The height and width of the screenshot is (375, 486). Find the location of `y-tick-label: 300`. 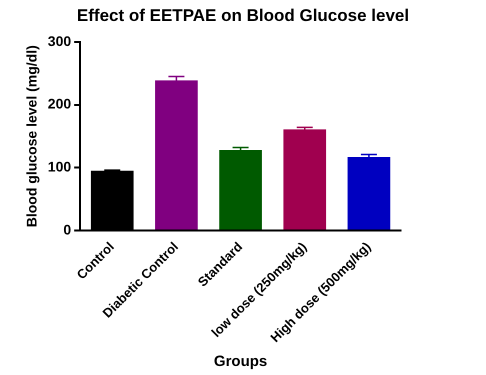

y-tick-label: 300 is located at coordinates (60, 40).